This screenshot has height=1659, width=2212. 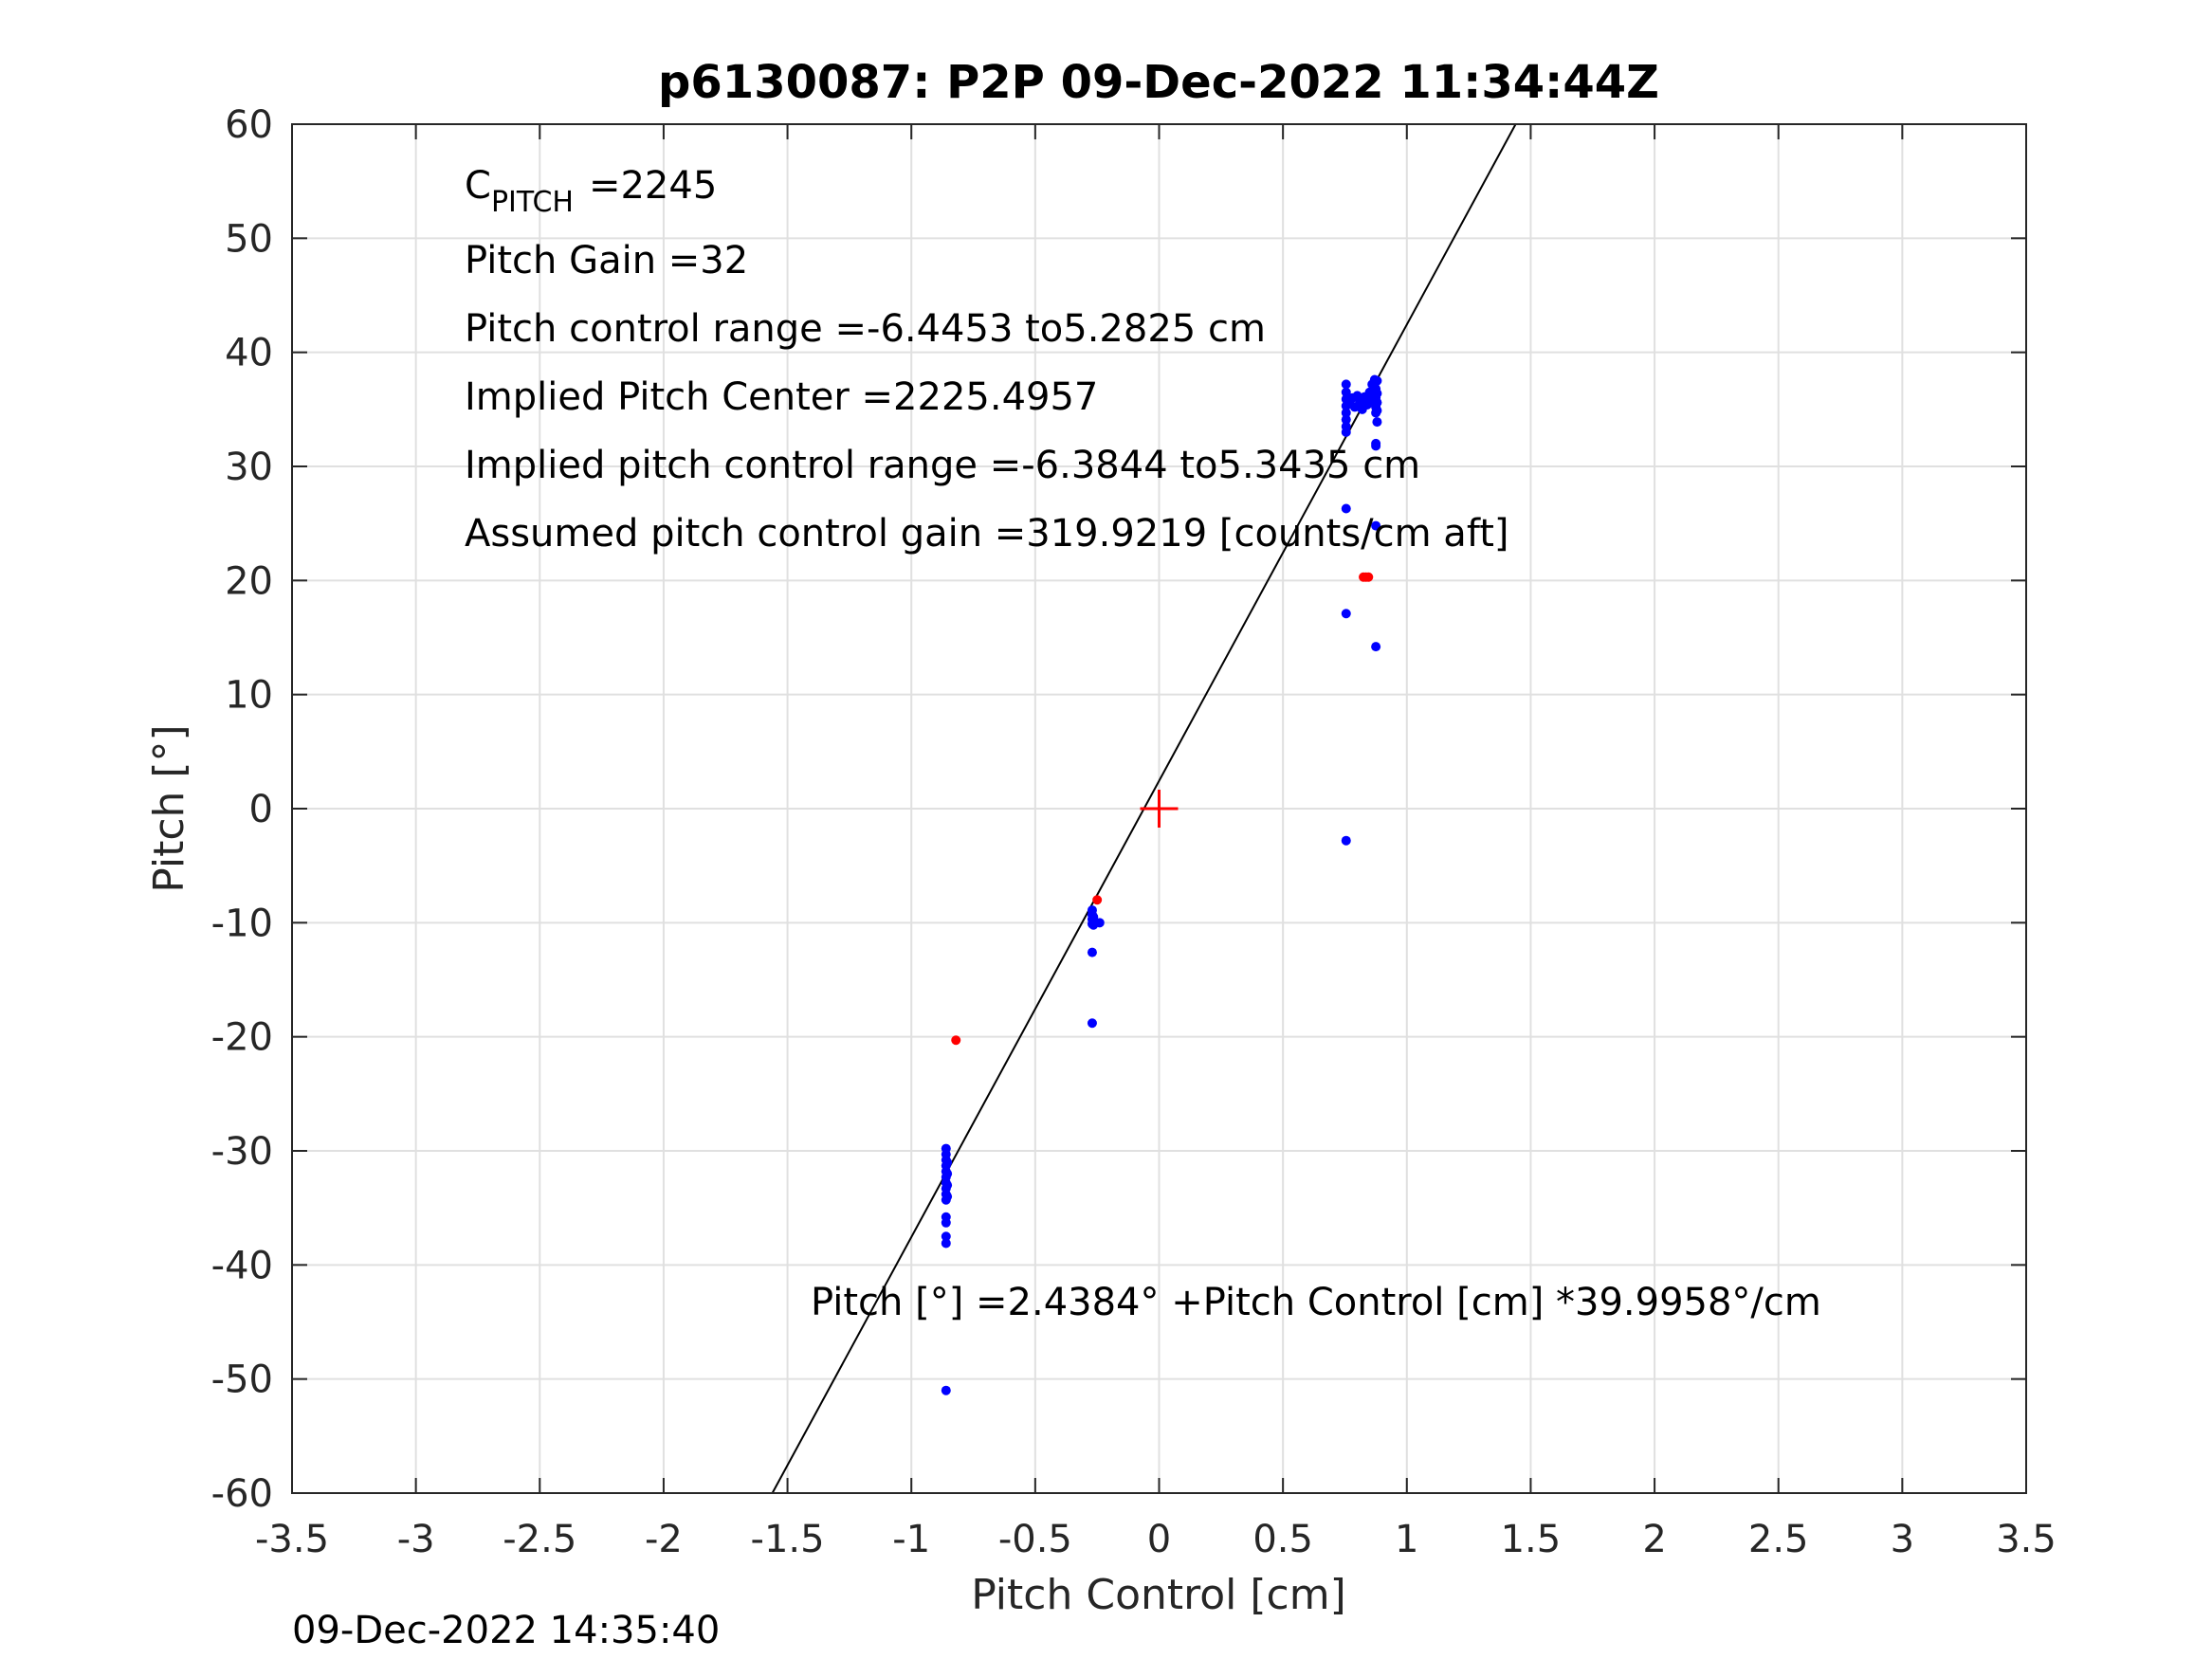 I want to click on y-axis-label: Pitch [°], so click(x=169, y=808).